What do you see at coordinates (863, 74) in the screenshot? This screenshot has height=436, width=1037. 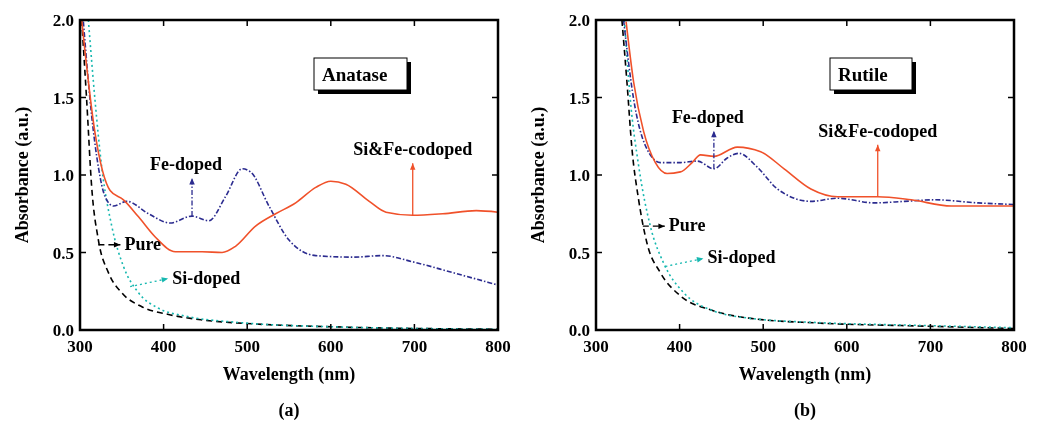 I see `annotation: Rutile` at bounding box center [863, 74].